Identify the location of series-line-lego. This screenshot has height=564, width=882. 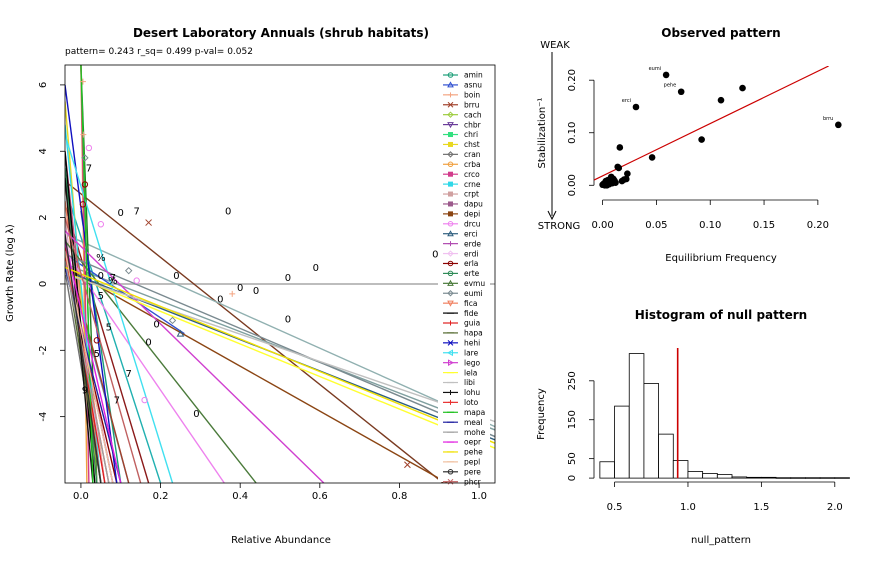
(195, 356).